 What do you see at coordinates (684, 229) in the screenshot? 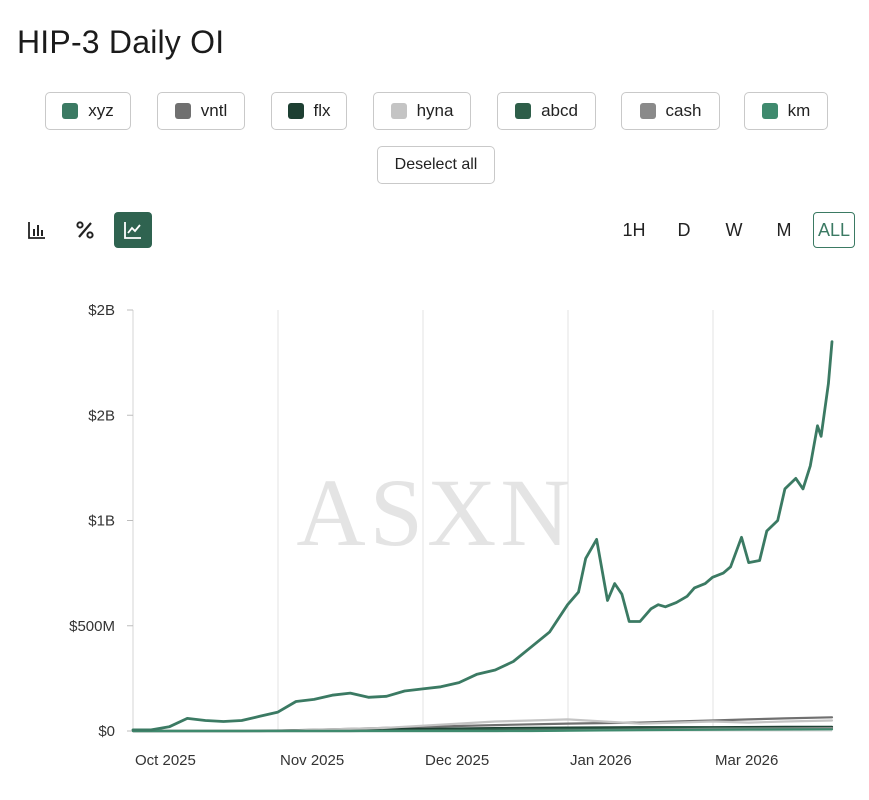
I see `range-d-button: D` at bounding box center [684, 229].